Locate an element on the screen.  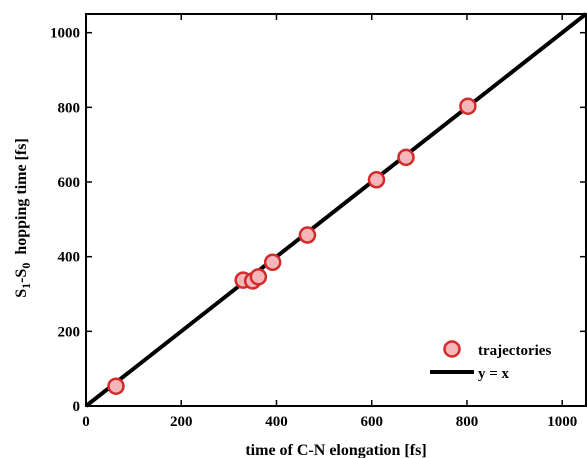
x-tick-label: 600 is located at coordinates (371, 422).